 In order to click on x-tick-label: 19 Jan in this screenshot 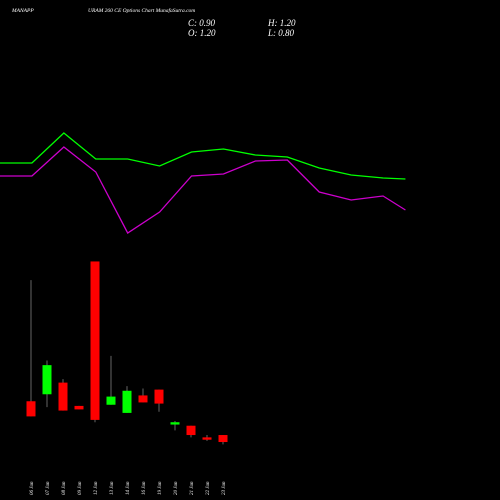, I will do `click(160, 488)`.